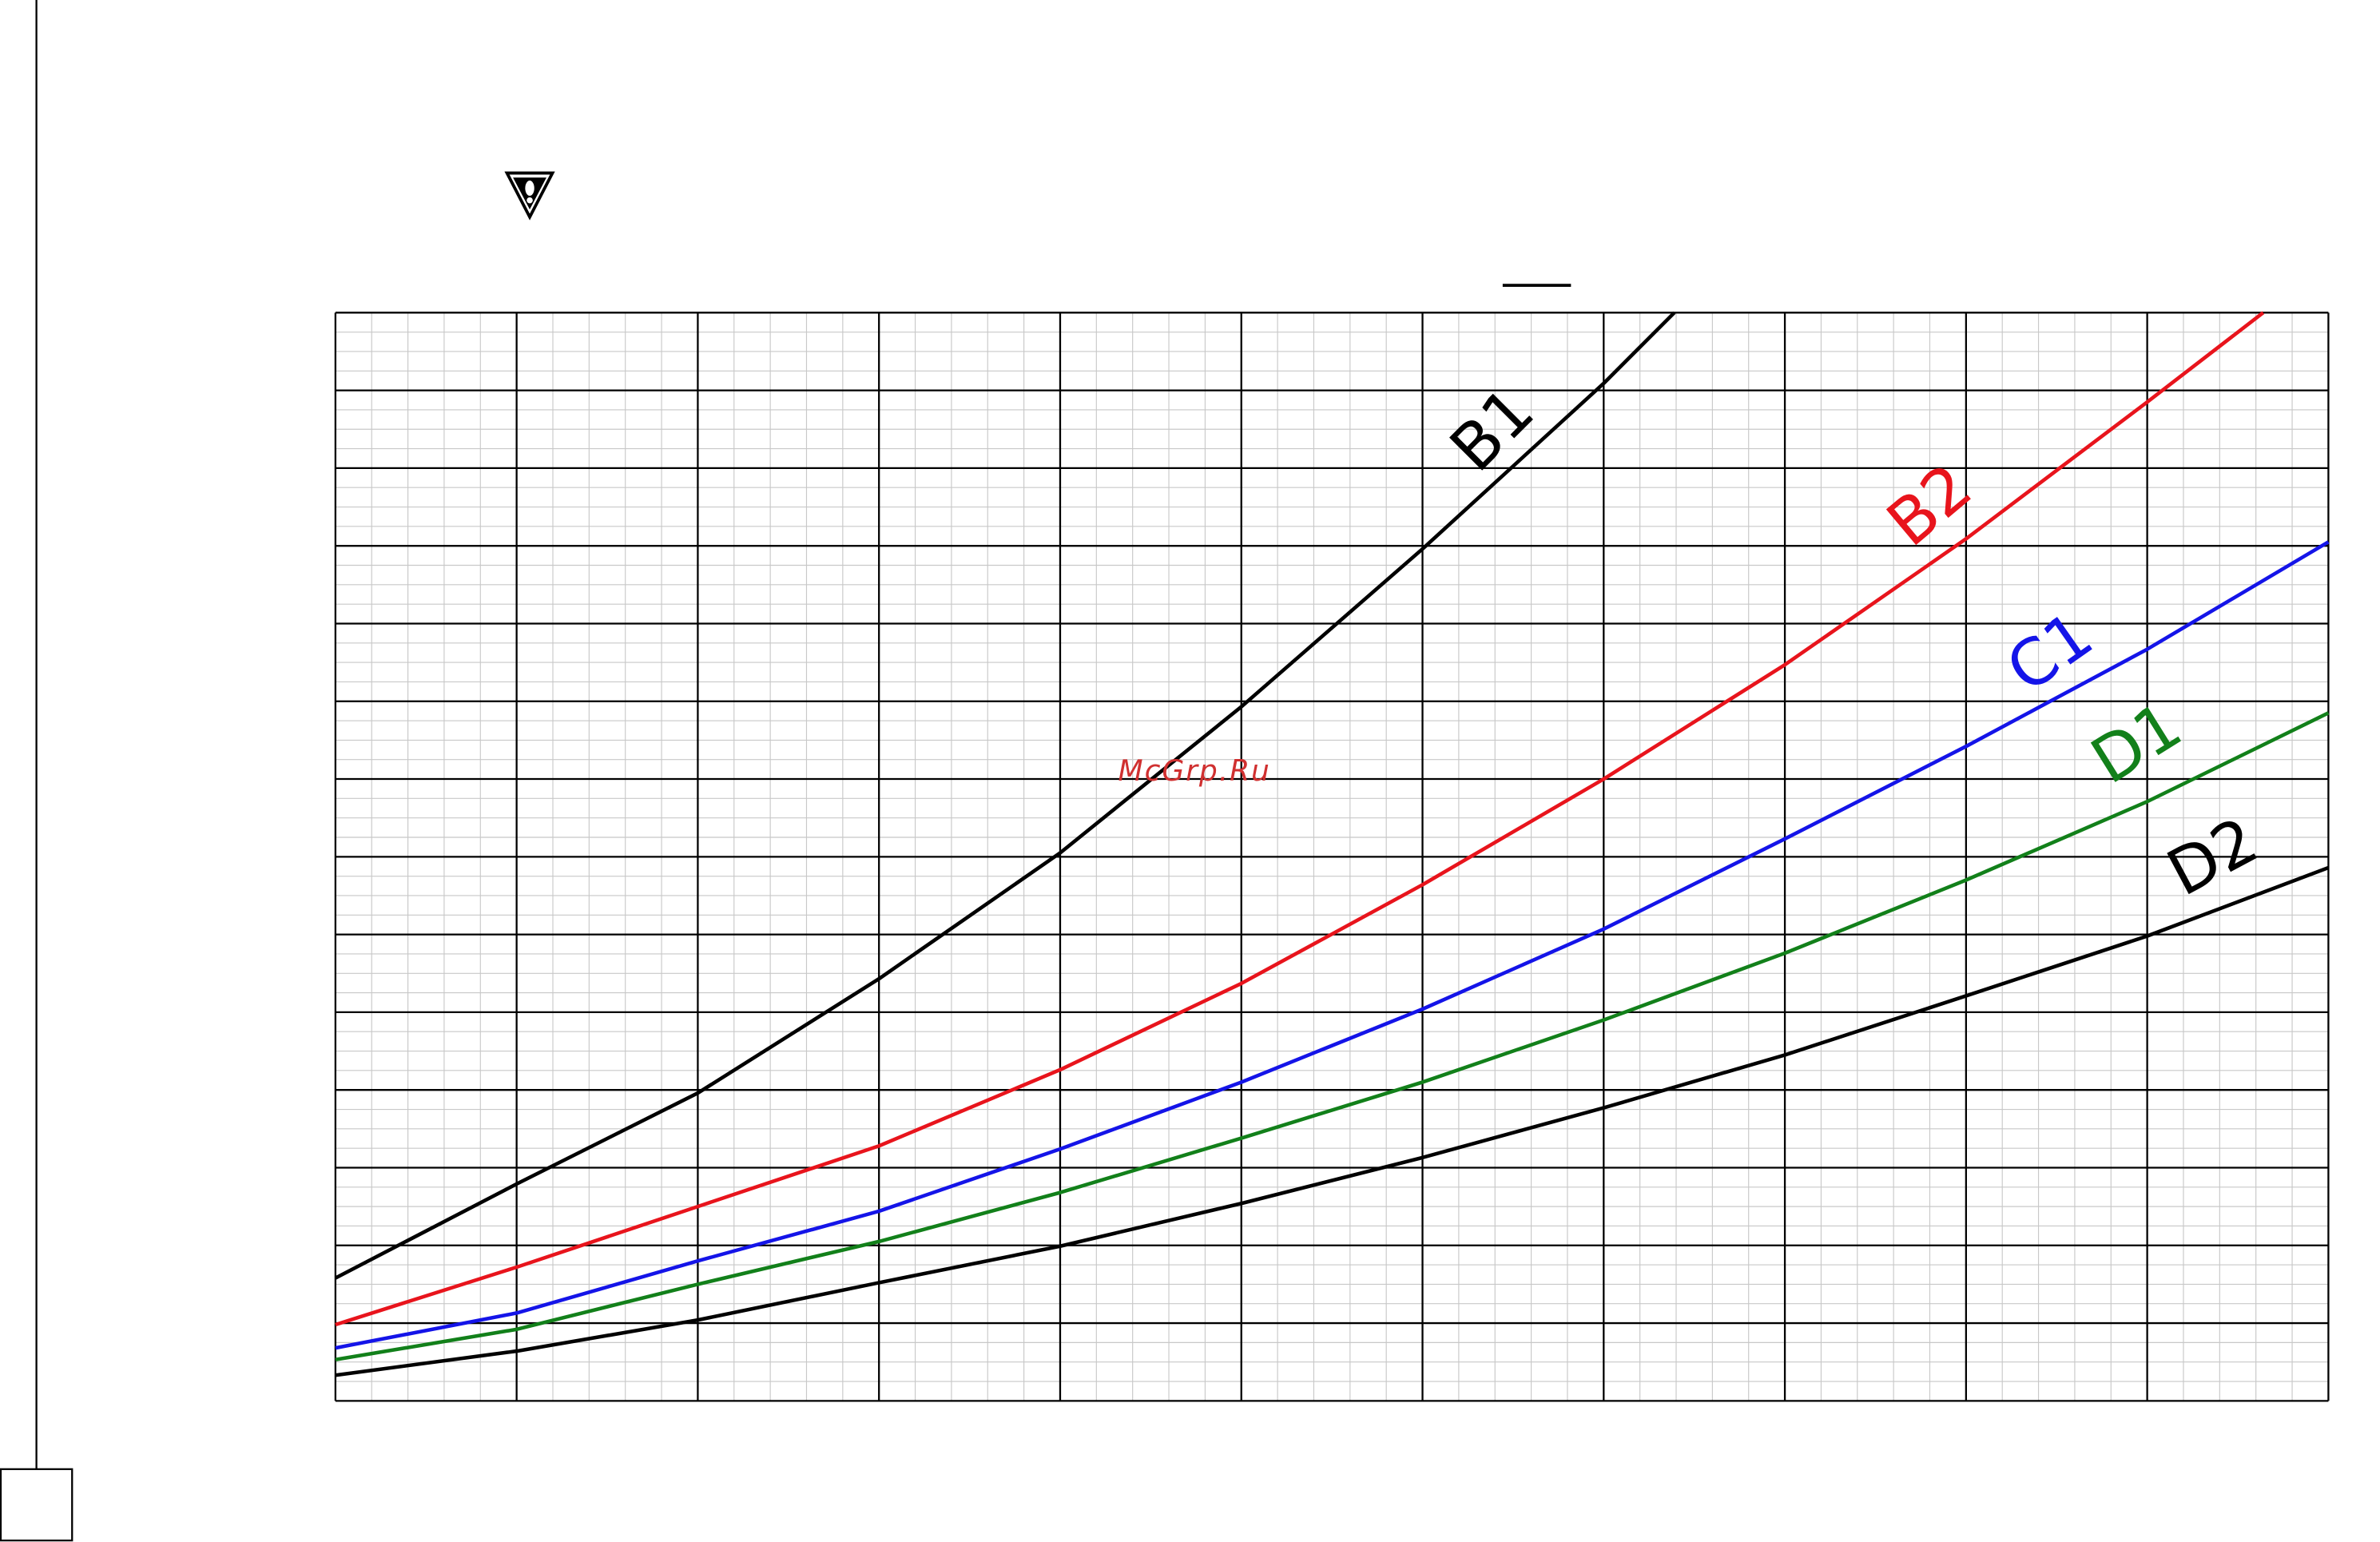  I want to click on warning-icon, so click(529, 196).